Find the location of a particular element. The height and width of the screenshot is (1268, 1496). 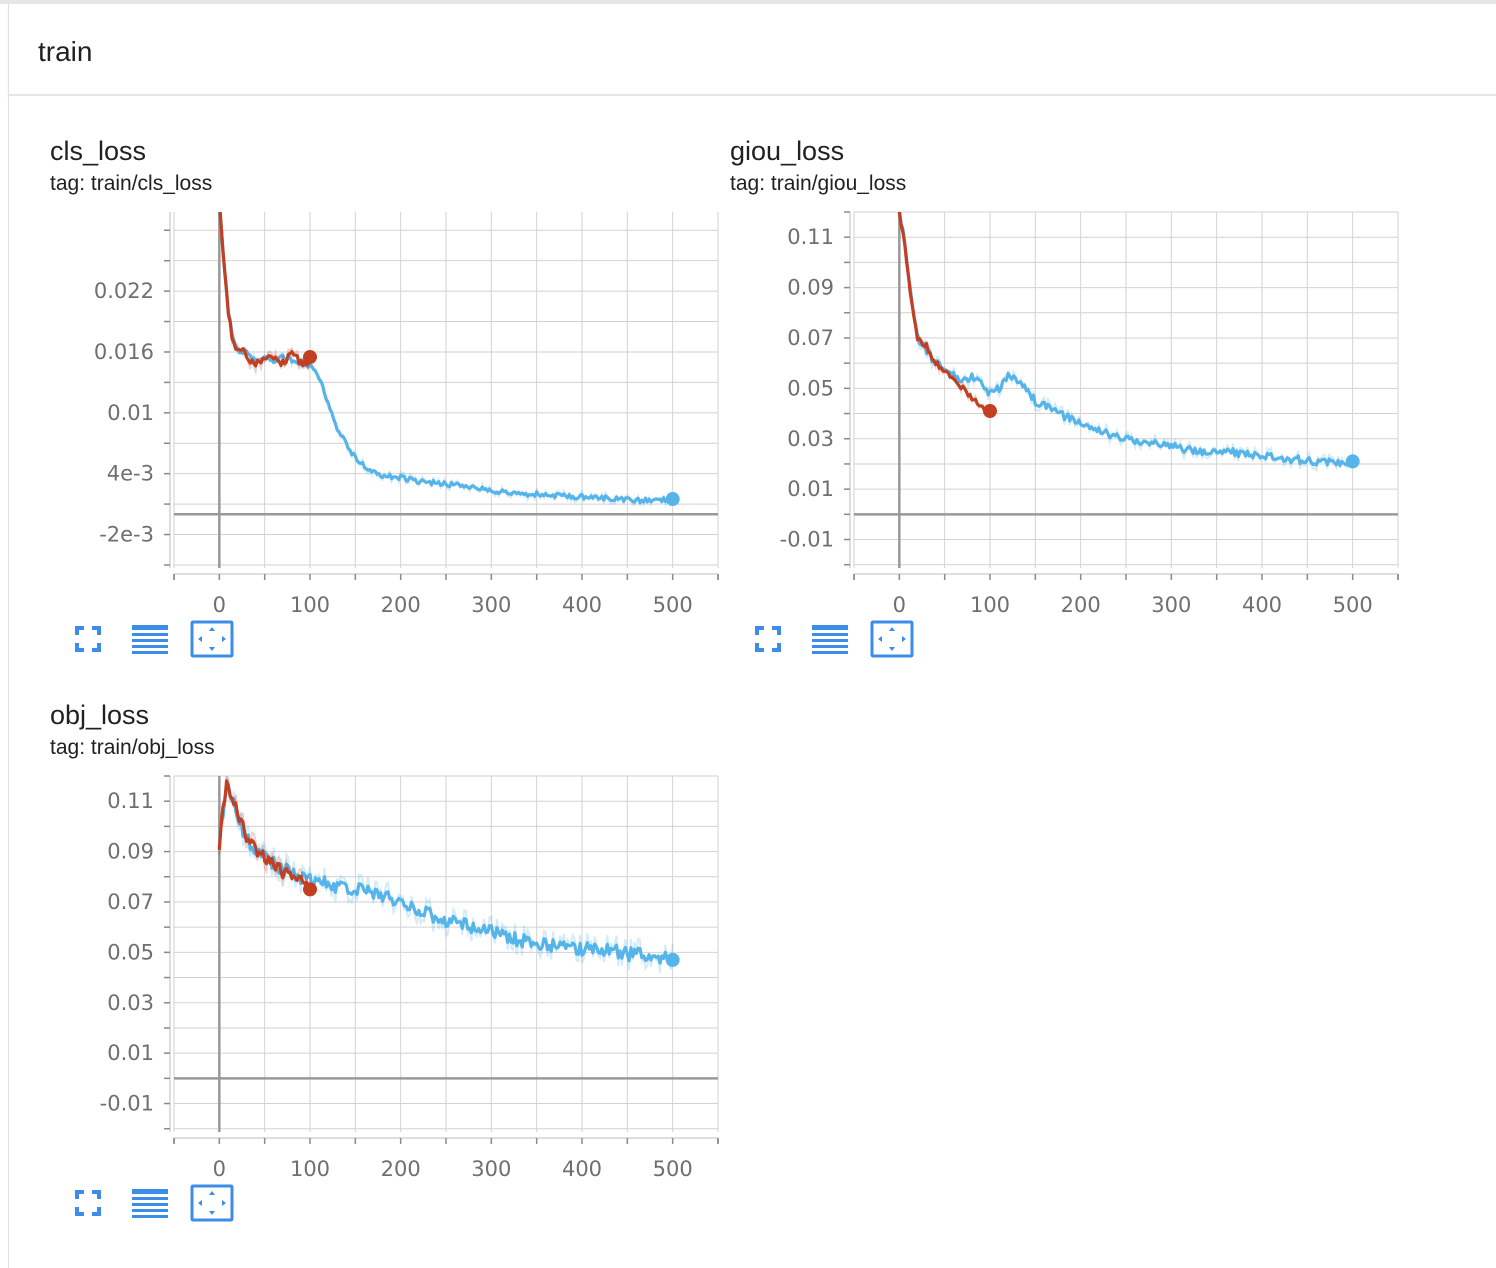

chart-title: cls_loss is located at coordinates (98, 151).